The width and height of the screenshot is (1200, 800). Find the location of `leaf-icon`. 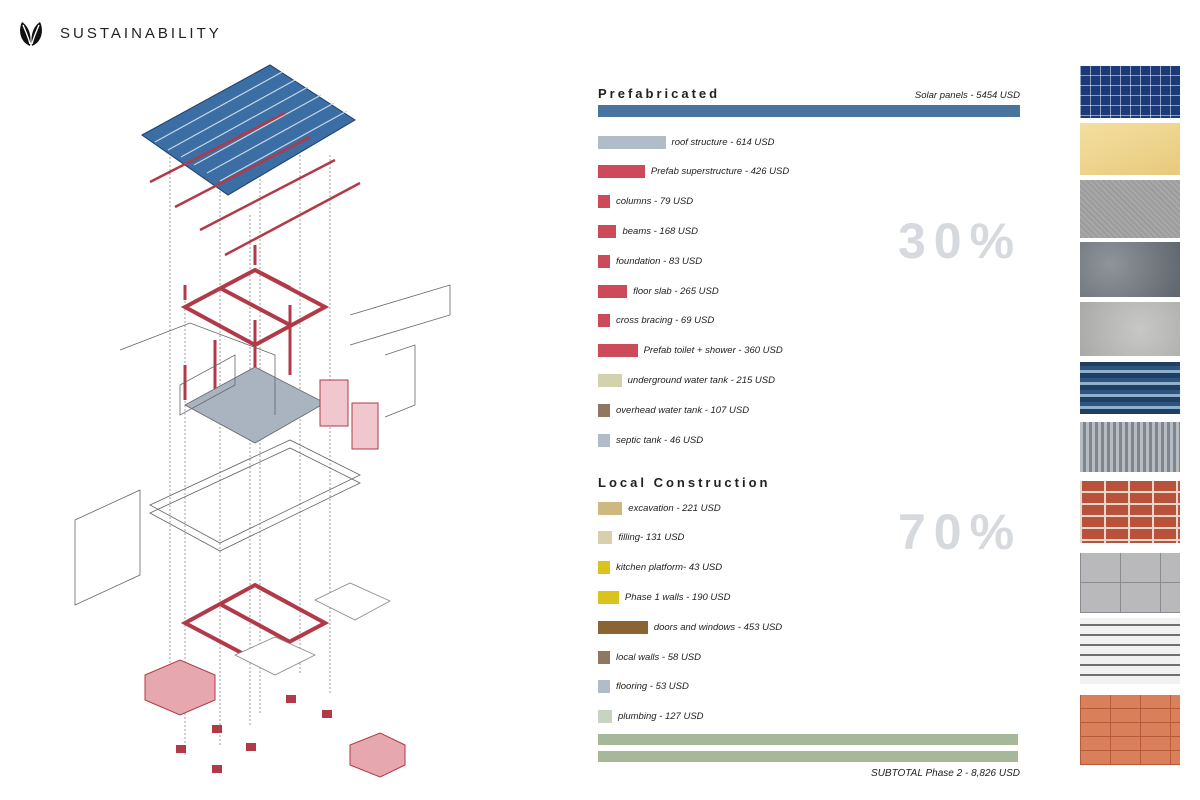

leaf-icon is located at coordinates (31, 34).